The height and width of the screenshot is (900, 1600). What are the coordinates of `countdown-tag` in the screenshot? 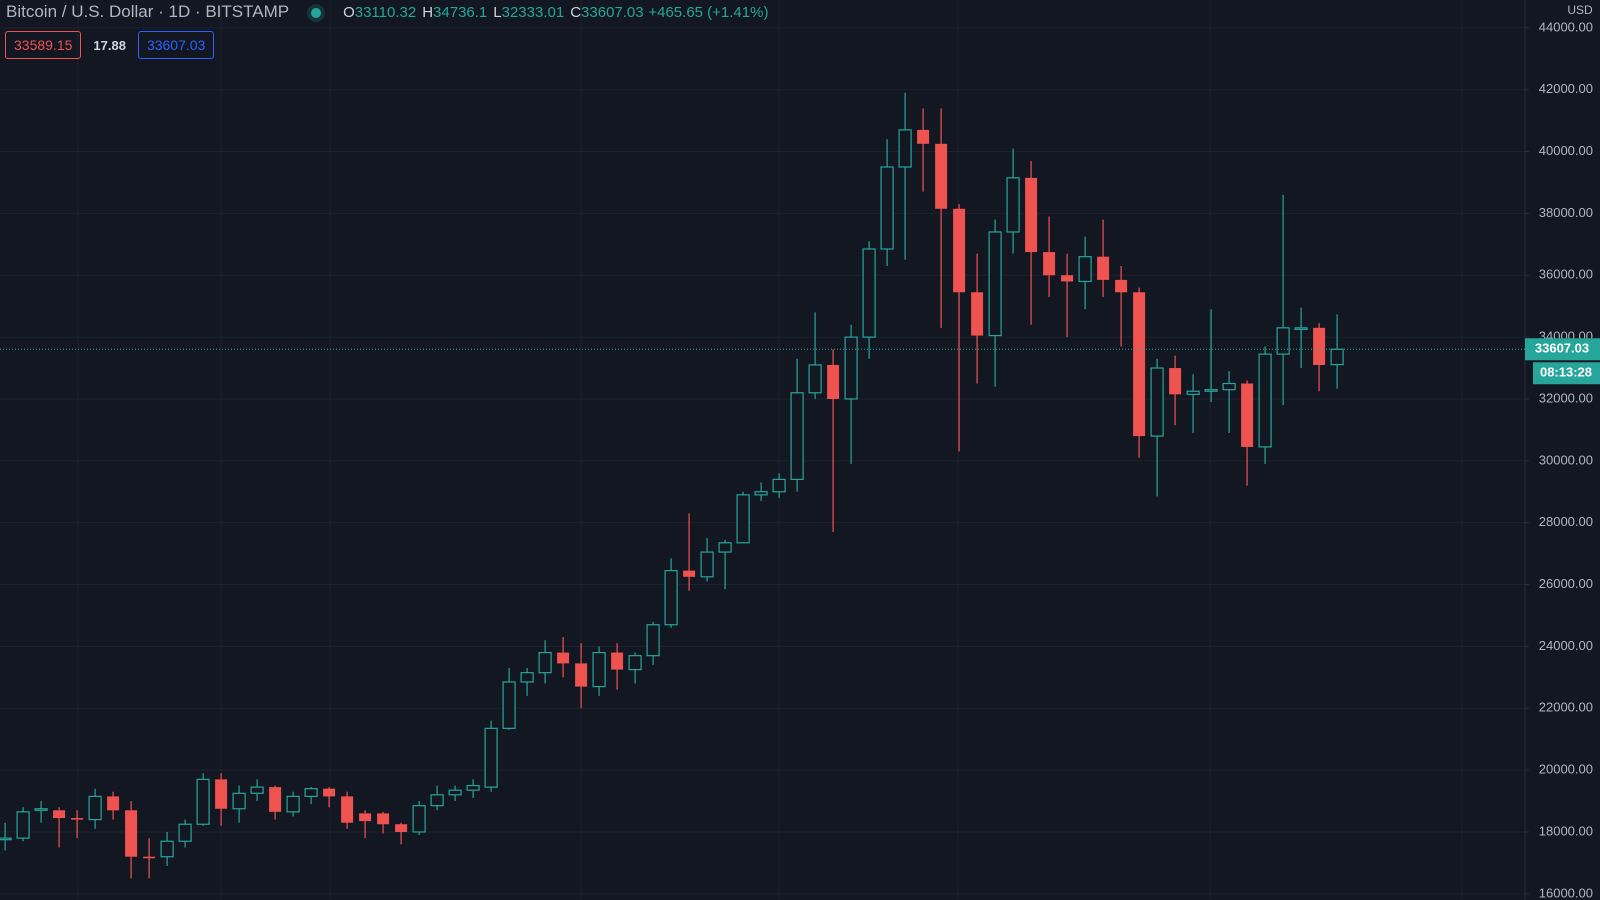 It's located at (1566, 373).